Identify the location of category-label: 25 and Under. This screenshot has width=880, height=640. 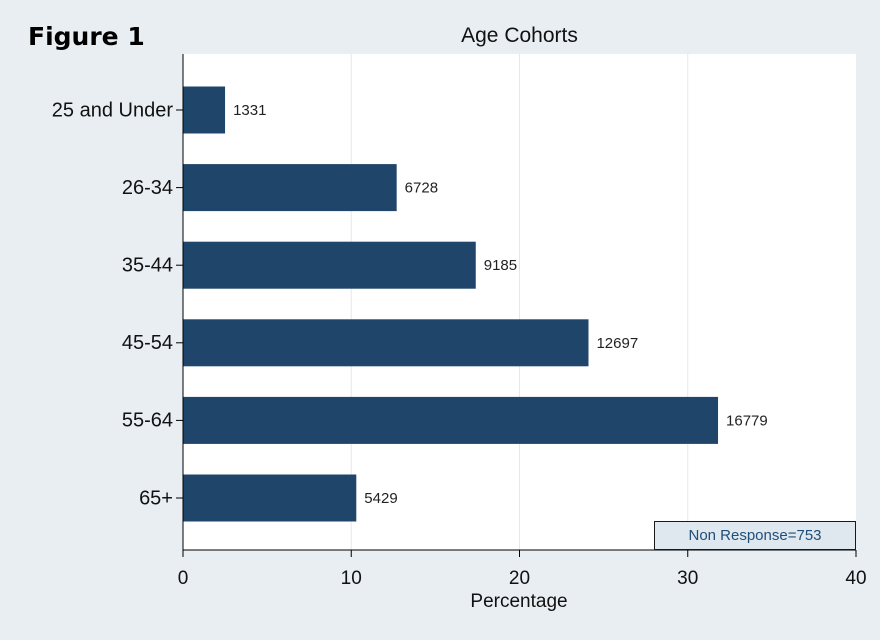
(113, 110).